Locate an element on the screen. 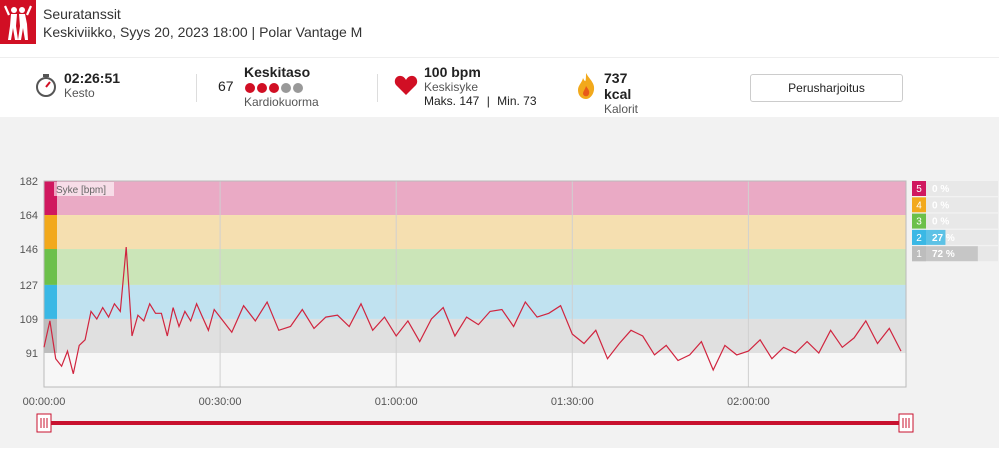 This screenshot has width=999, height=453. chart-title-bg is located at coordinates (84, 189).